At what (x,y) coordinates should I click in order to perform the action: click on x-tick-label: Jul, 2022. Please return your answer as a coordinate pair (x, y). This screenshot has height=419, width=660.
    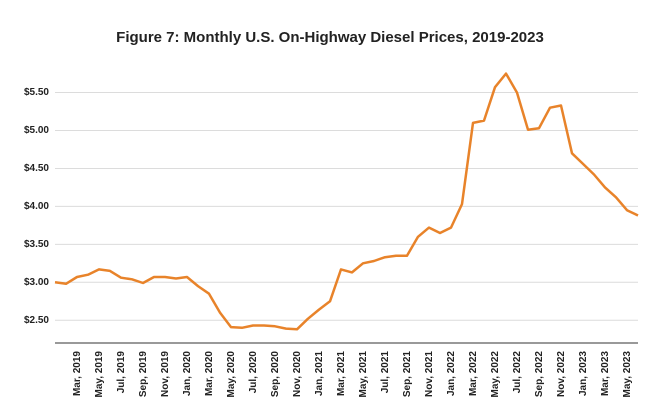
    Looking at the image, I should click on (517, 372).